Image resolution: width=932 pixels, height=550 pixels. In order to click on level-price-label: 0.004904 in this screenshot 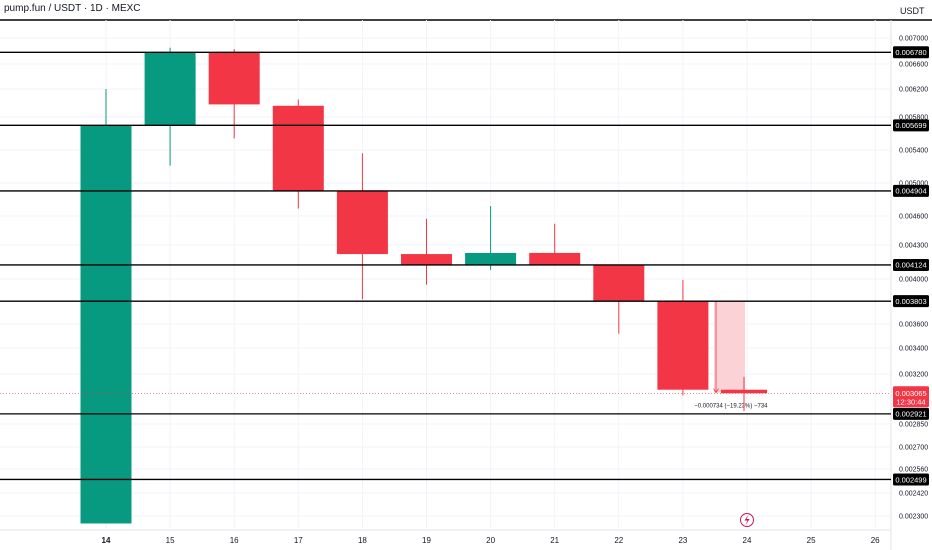, I will do `click(910, 191)`.